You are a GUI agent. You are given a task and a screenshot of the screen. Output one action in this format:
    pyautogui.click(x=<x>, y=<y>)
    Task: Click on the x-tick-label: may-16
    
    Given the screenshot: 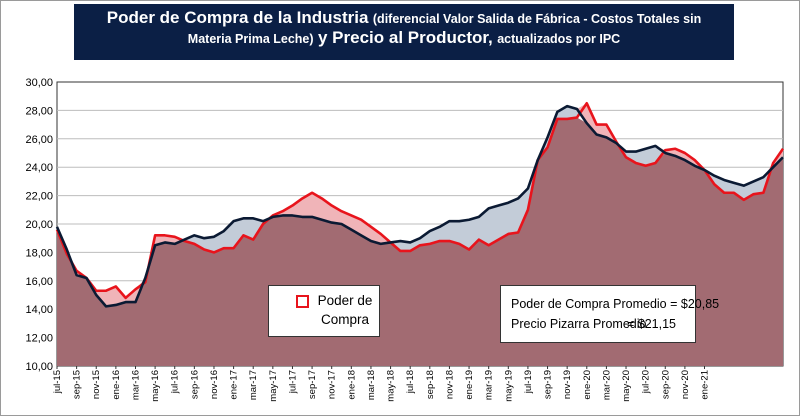 What is the action you would take?
    pyautogui.click(x=155, y=386)
    